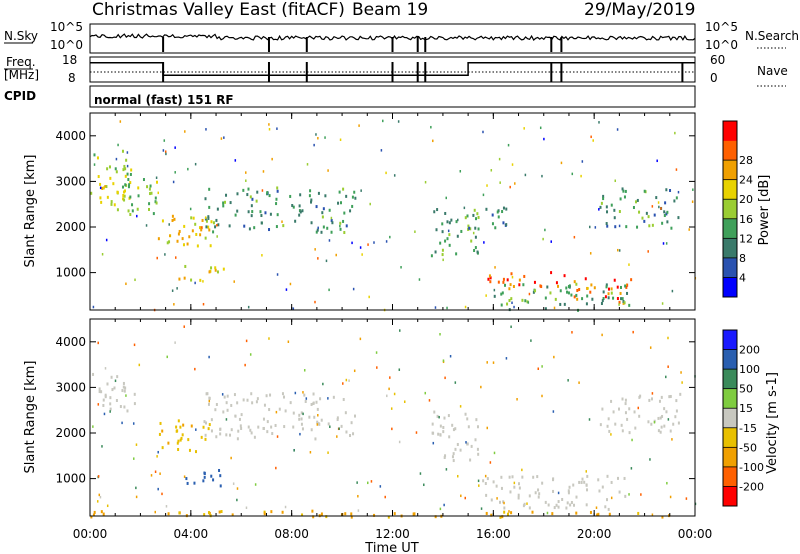 This screenshot has width=800, height=554. I want to click on colorbar-swatch, so click(730, 248).